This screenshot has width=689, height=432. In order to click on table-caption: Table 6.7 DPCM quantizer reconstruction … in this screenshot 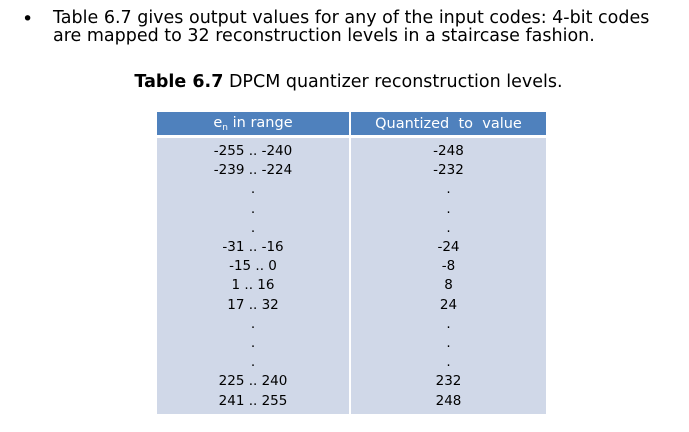, I will do `click(344, 82)`.